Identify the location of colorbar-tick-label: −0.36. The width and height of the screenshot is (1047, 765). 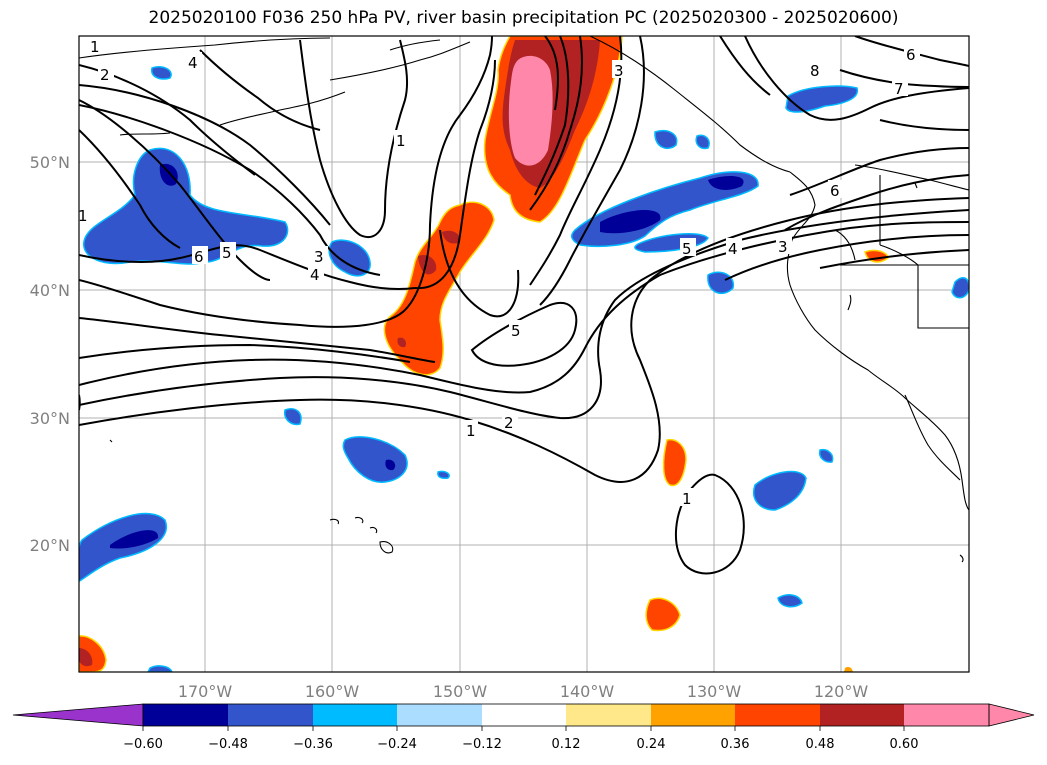
(313, 744).